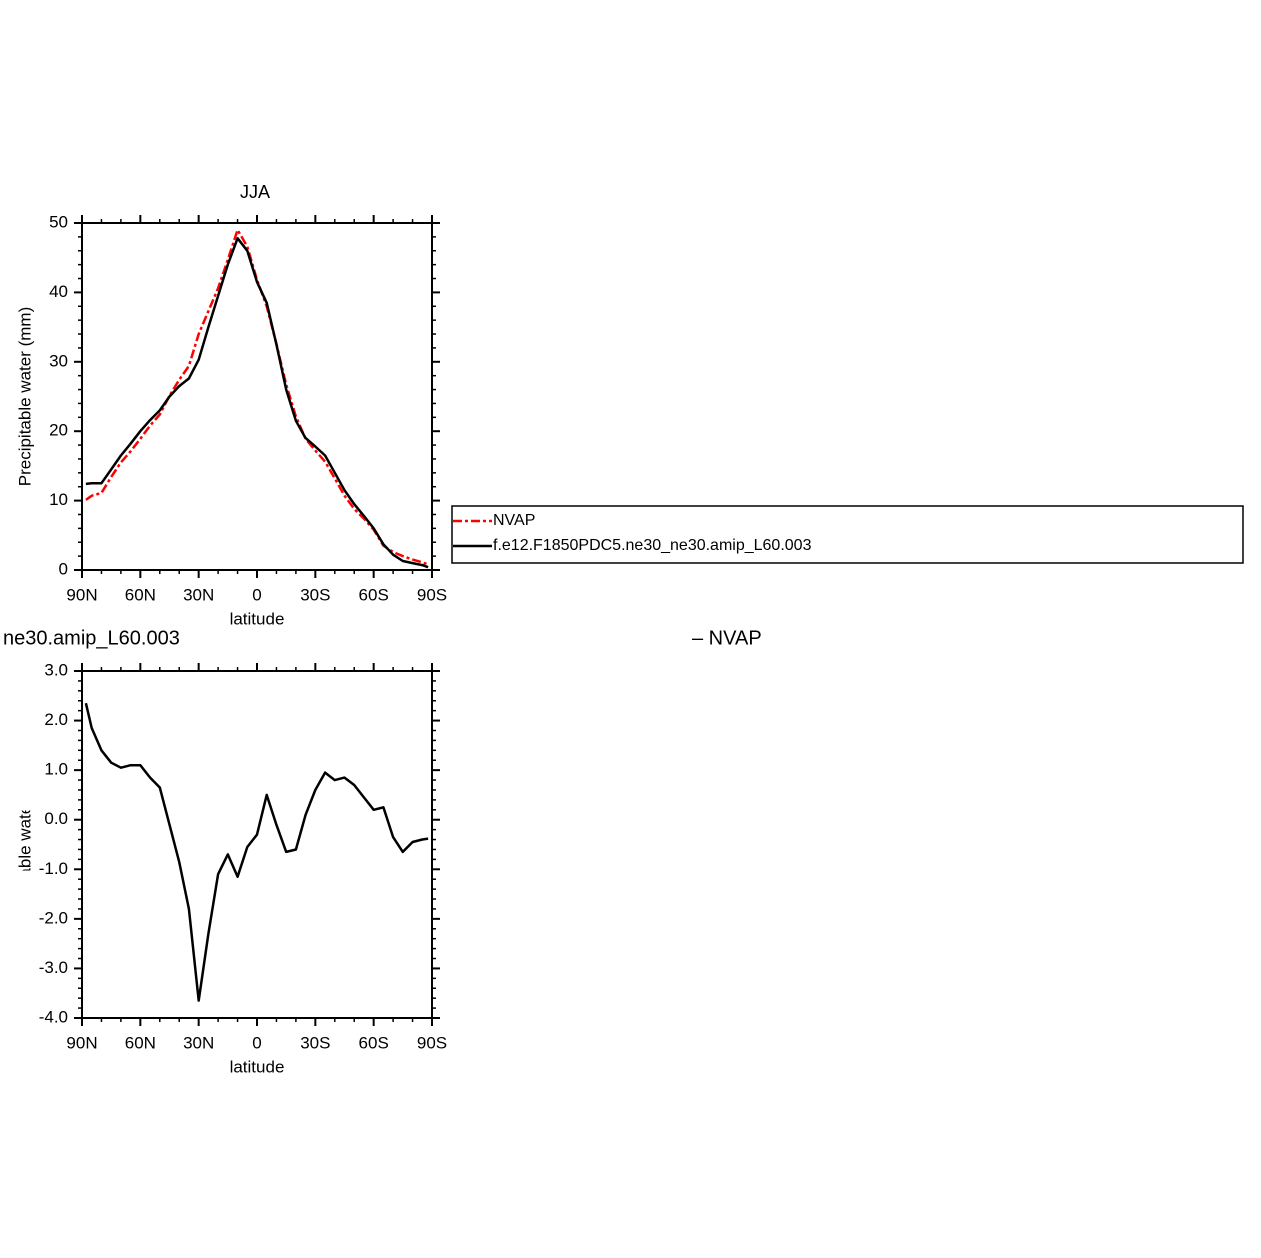  Describe the element at coordinates (53, 967) in the screenshot. I see `y-tick-label: -3.0` at that location.